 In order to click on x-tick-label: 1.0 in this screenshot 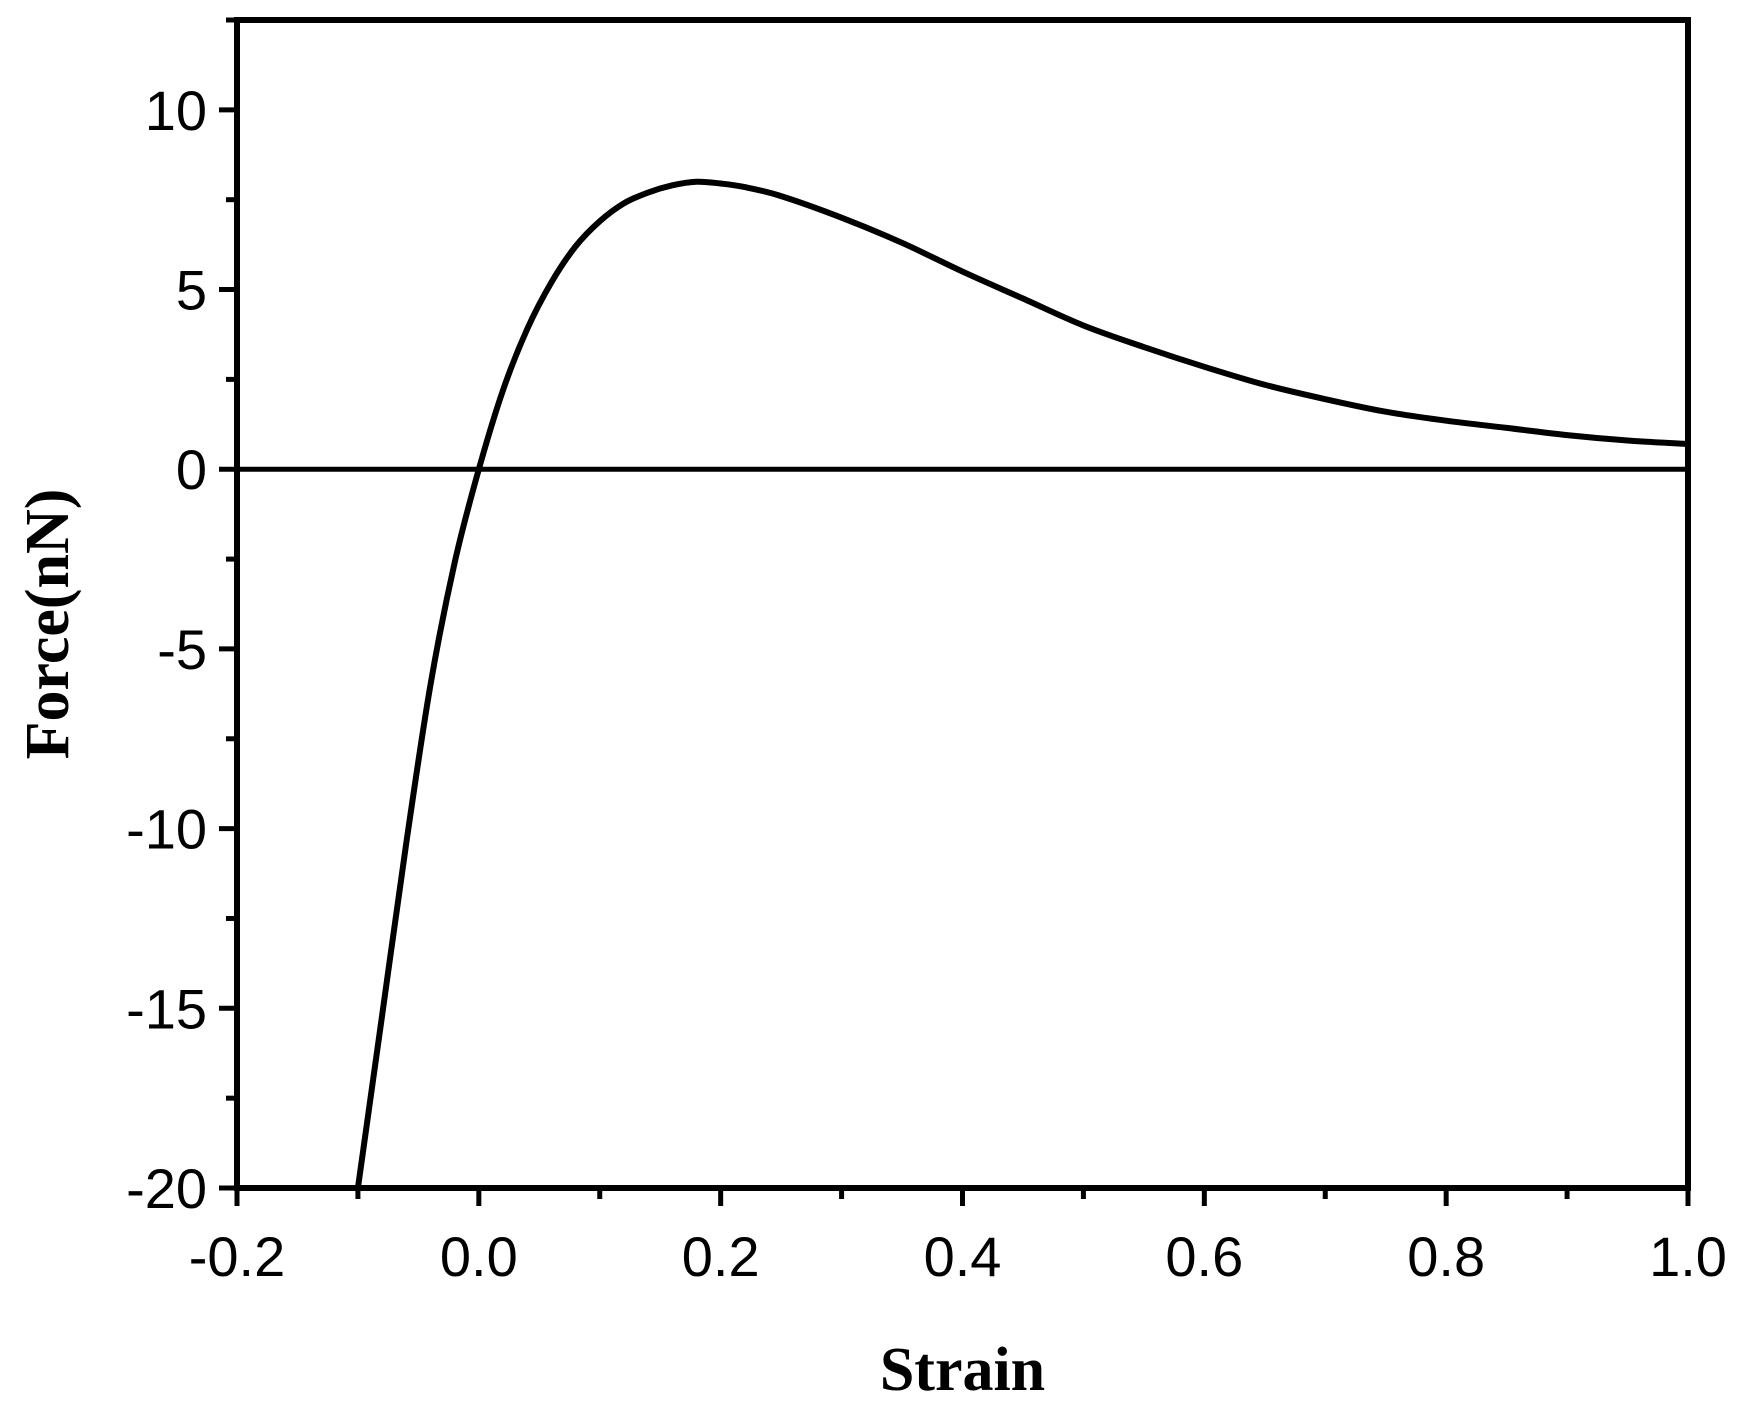, I will do `click(1688, 1256)`.